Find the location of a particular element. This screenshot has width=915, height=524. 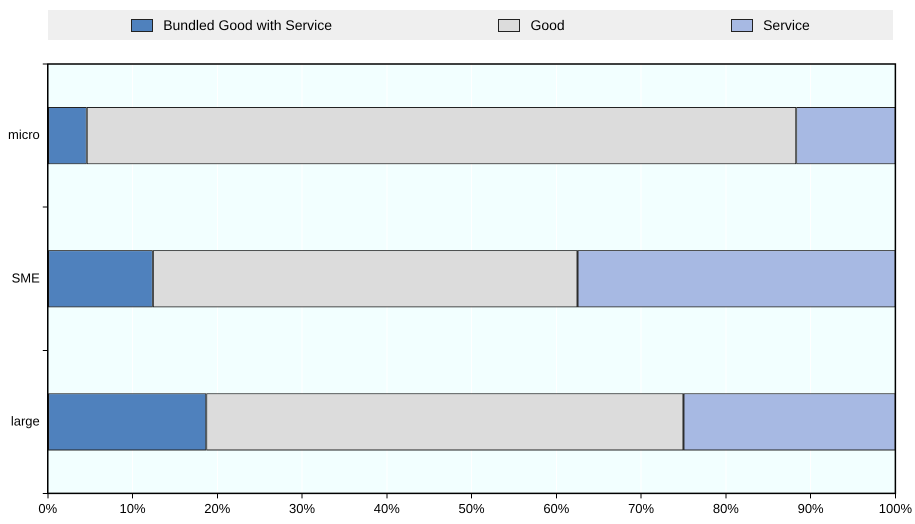

y-tick-label: large is located at coordinates (25, 420).